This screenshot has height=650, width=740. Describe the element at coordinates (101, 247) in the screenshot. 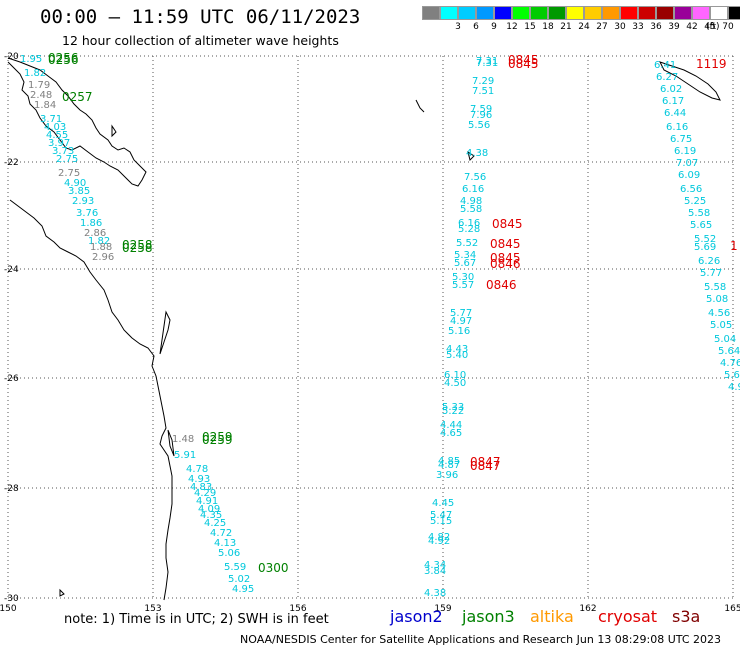

I see `swh-value-label: 1.88` at that location.